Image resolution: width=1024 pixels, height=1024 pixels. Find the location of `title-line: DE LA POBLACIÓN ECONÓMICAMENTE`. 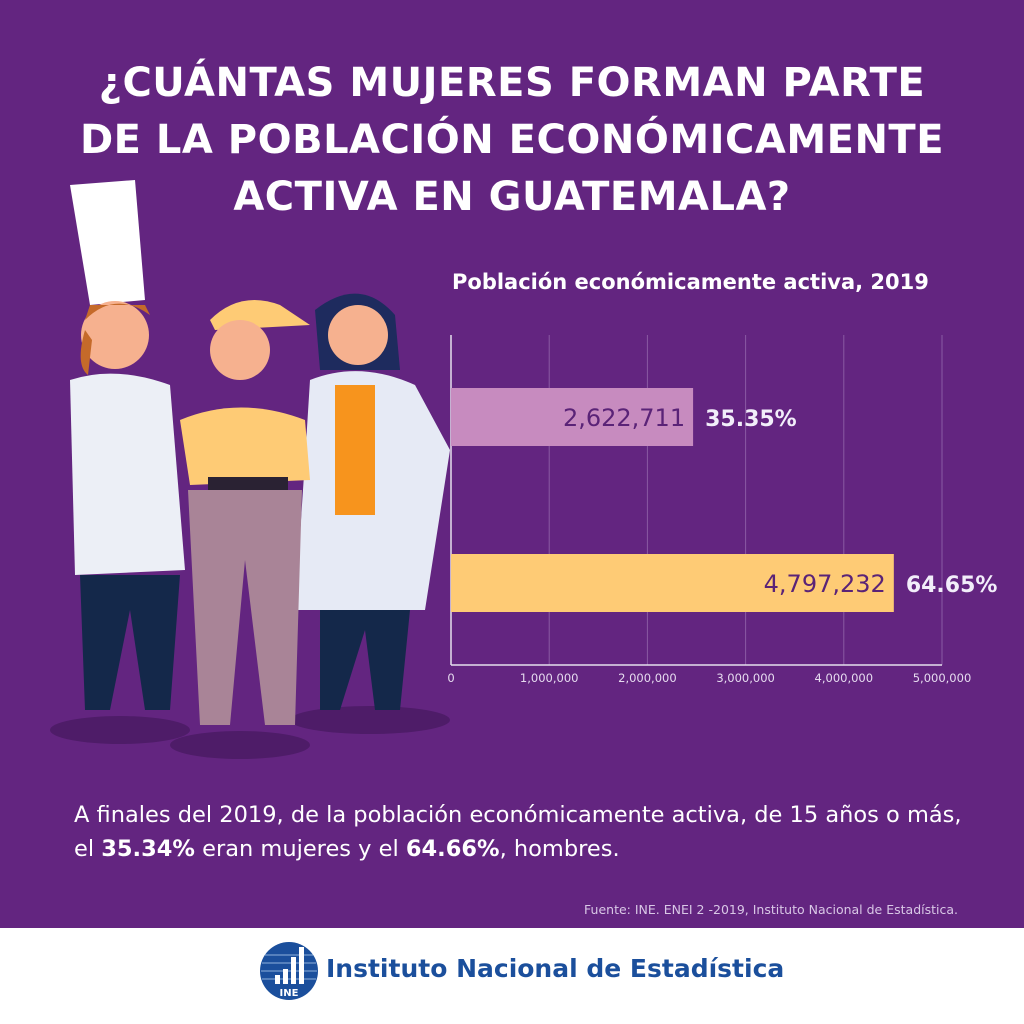

title-line: DE LA POBLACIÓN ECONÓMICAMENTE is located at coordinates (512, 140).